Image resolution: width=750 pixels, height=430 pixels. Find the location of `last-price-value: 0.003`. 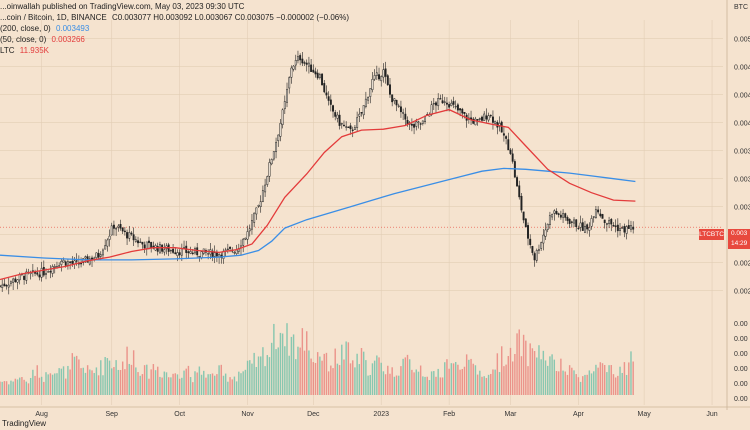

last-price-value: 0.003 is located at coordinates (739, 233).